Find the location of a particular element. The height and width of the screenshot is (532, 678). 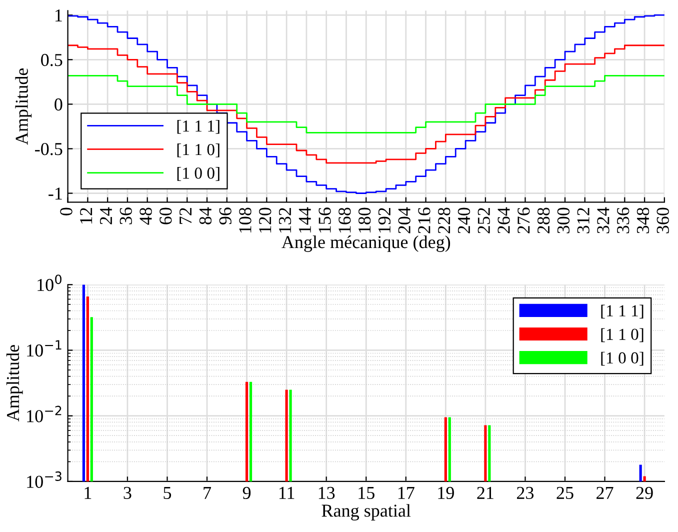

x-tick-label: 300 is located at coordinates (563, 221).